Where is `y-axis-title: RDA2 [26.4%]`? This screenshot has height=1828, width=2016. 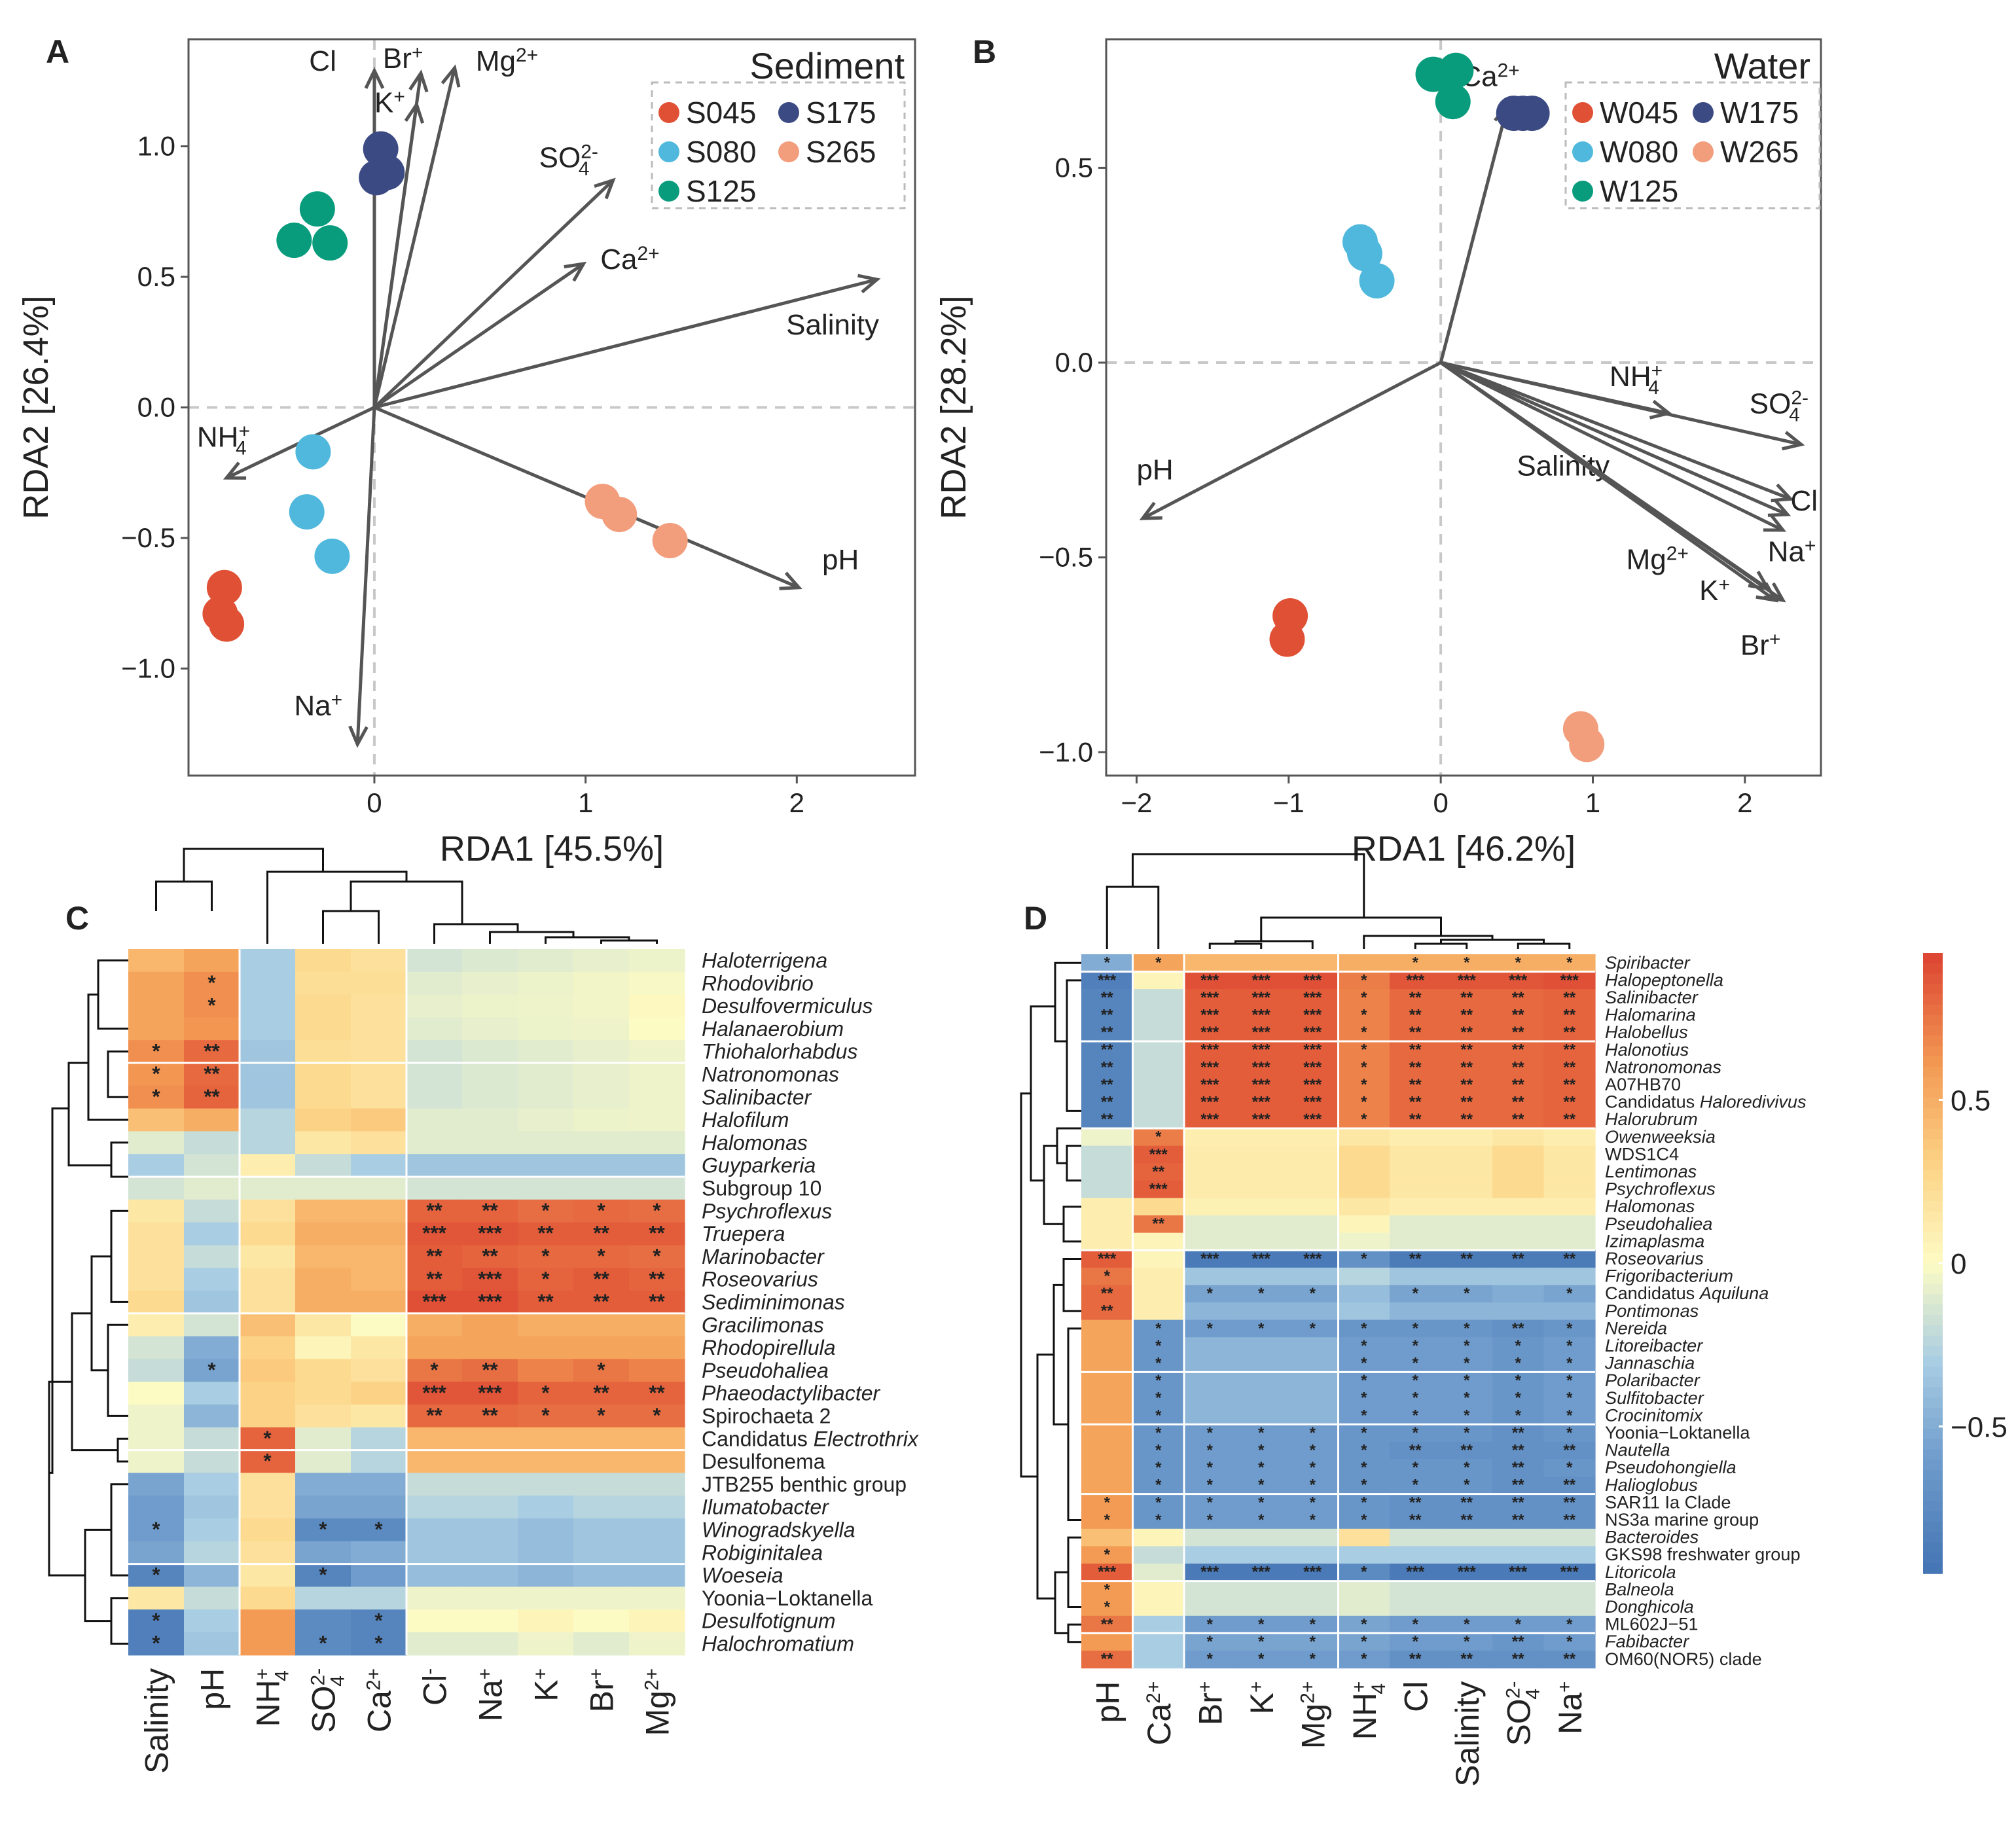
y-axis-title: RDA2 [26.4%] is located at coordinates (36, 407).